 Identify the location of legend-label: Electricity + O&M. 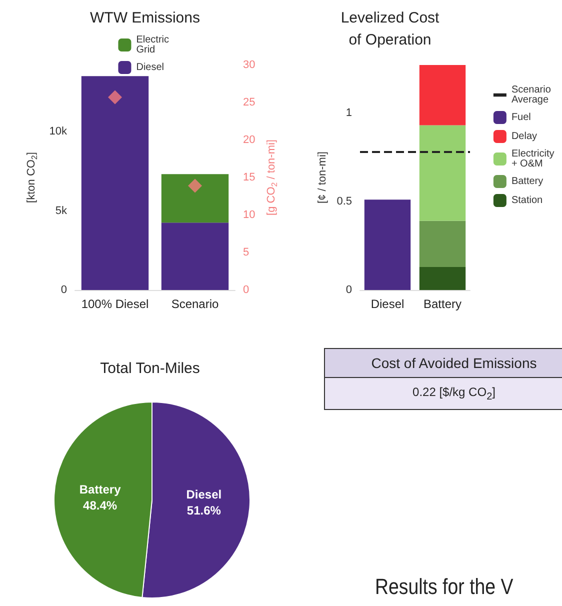
(534, 159).